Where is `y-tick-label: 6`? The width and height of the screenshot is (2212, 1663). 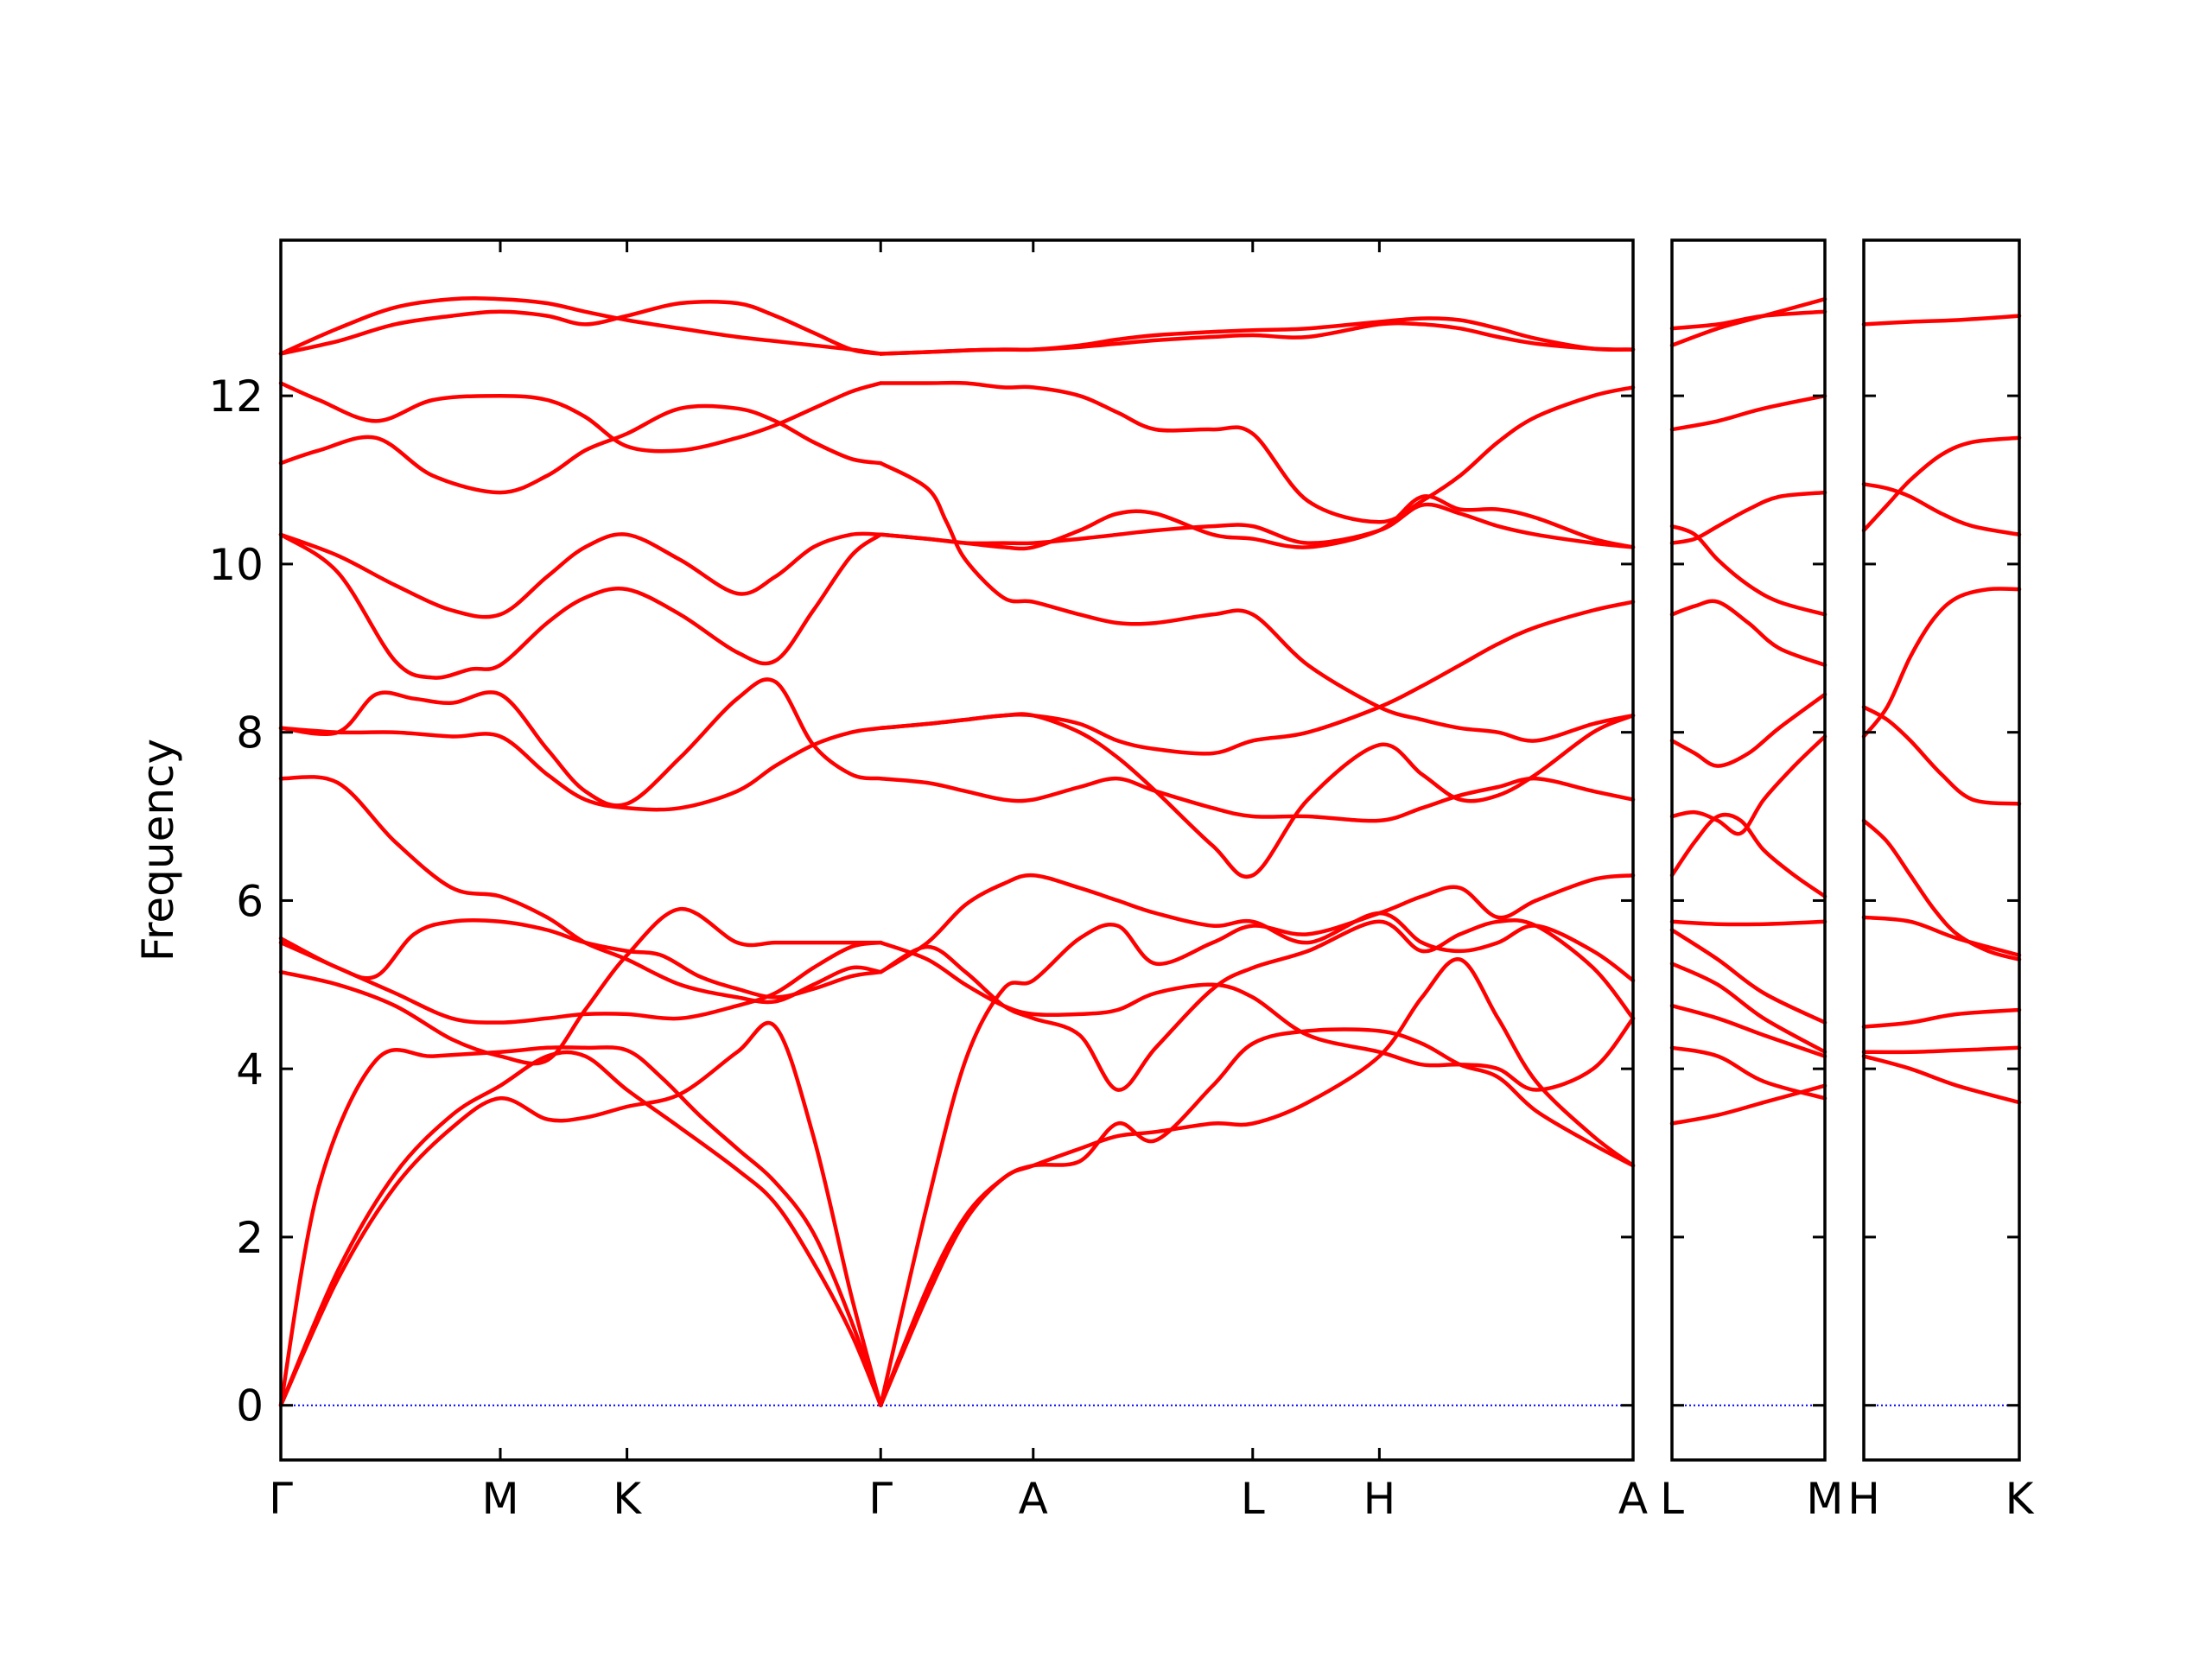
y-tick-label: 6 is located at coordinates (250, 901).